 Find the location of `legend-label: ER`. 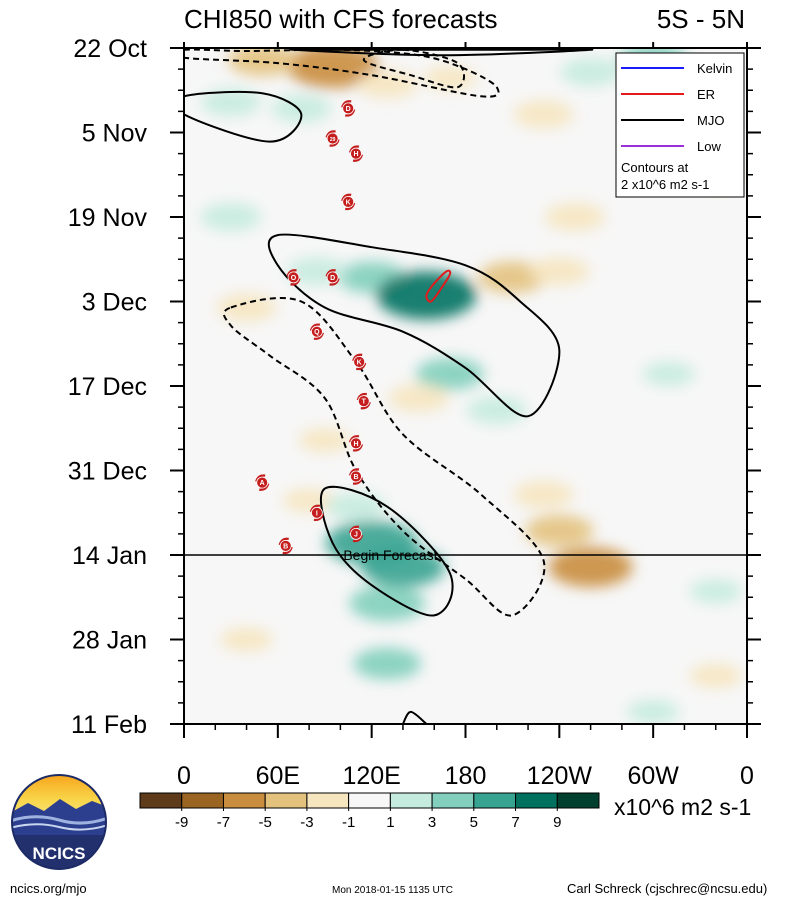

legend-label: ER is located at coordinates (706, 94).